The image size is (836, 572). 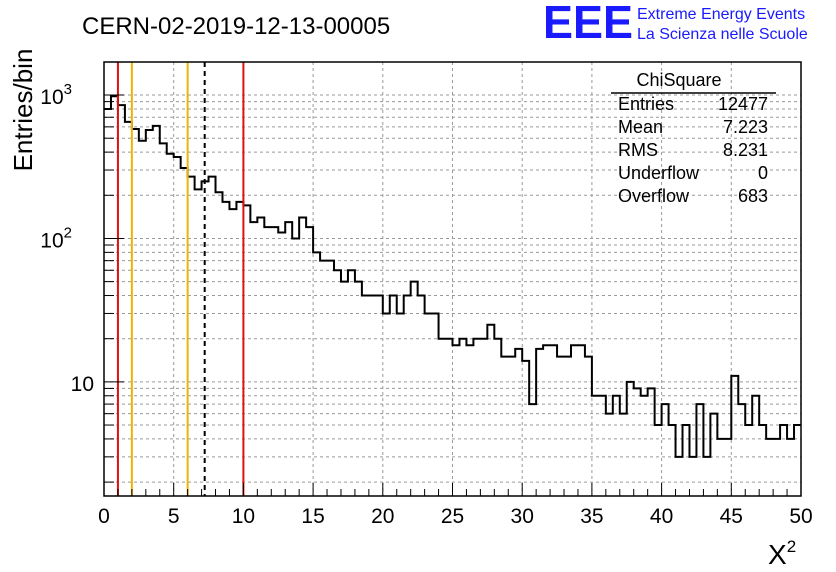 What do you see at coordinates (722, 34) in the screenshot?
I see `logo-line2: La Scienza nelle Scuole` at bounding box center [722, 34].